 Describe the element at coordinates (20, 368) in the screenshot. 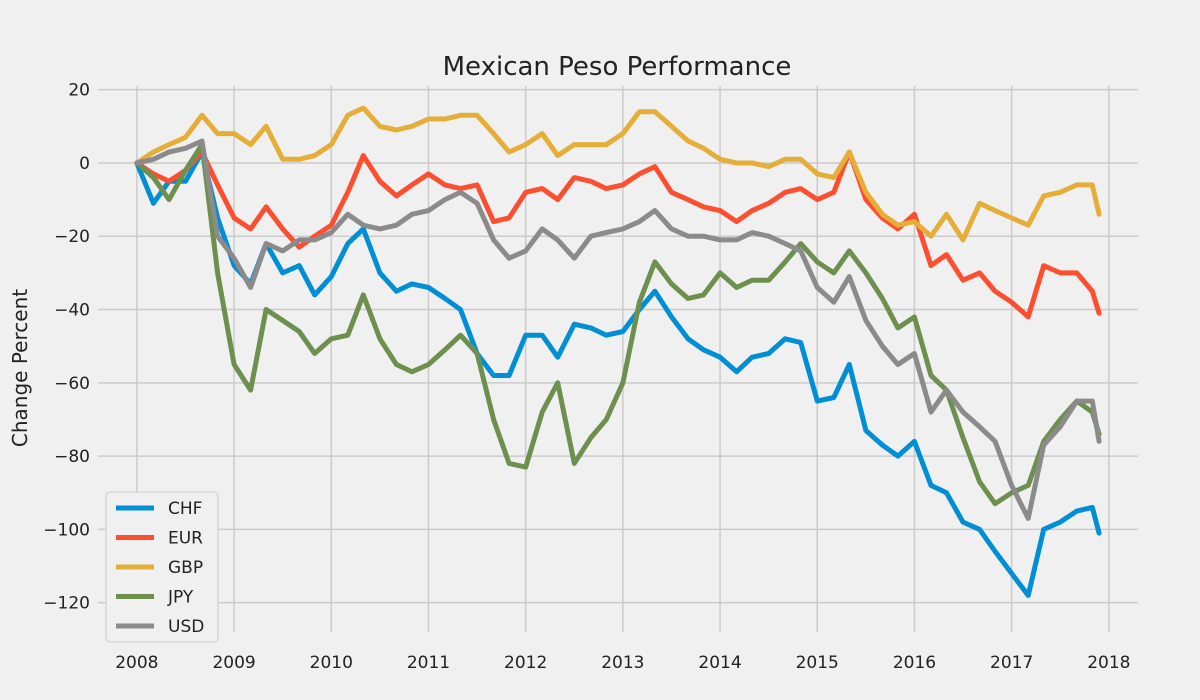

I see `y-axis-title: Change Percent` at that location.